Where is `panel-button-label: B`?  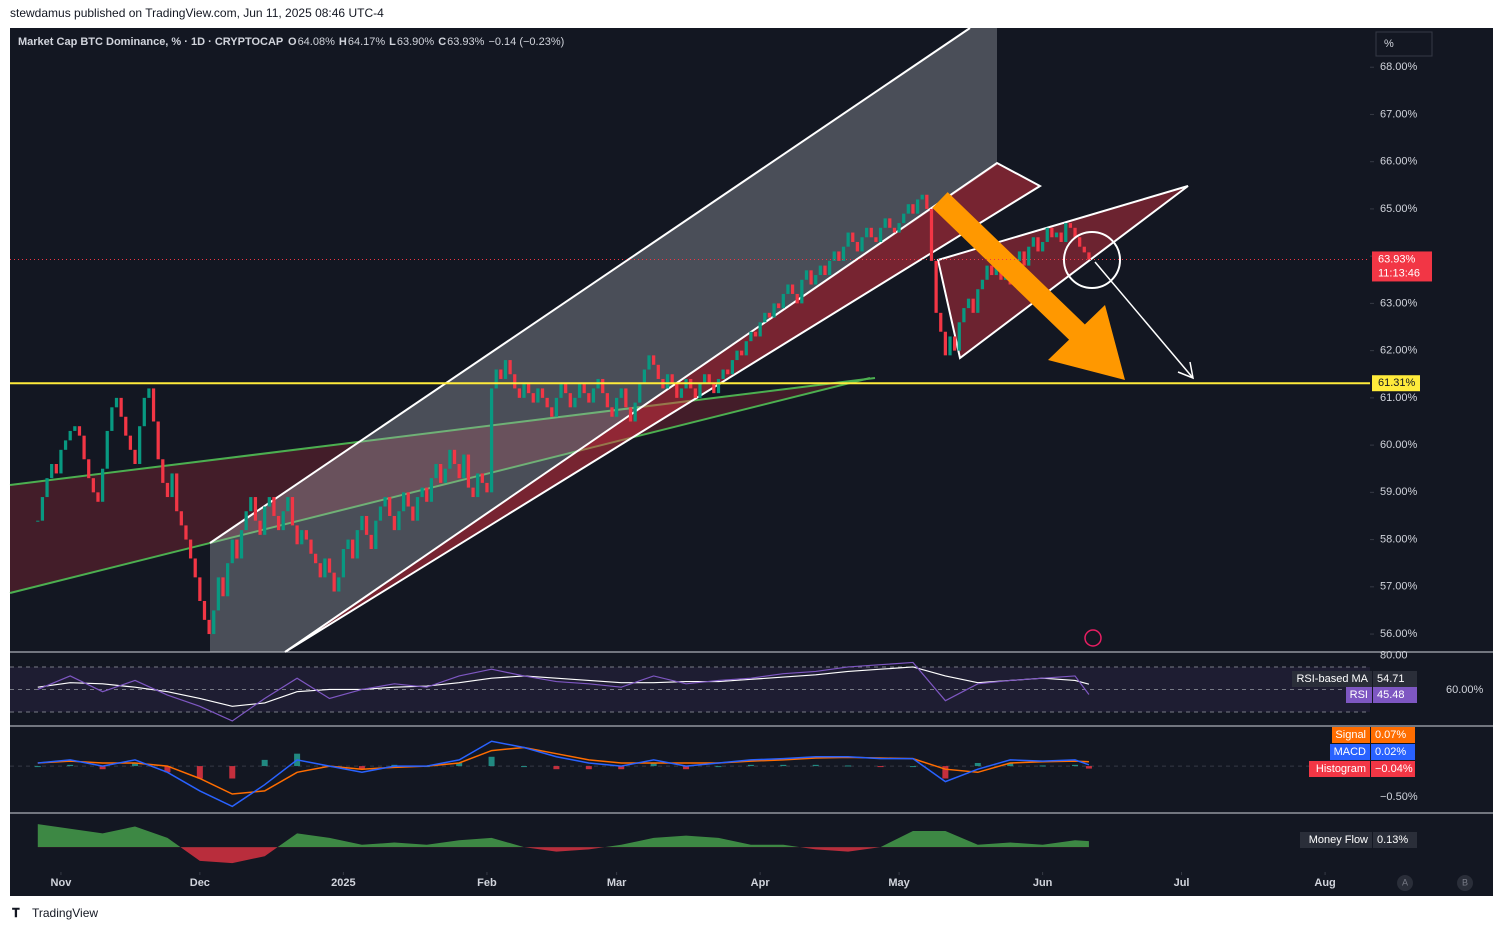
panel-button-label: B is located at coordinates (1465, 882).